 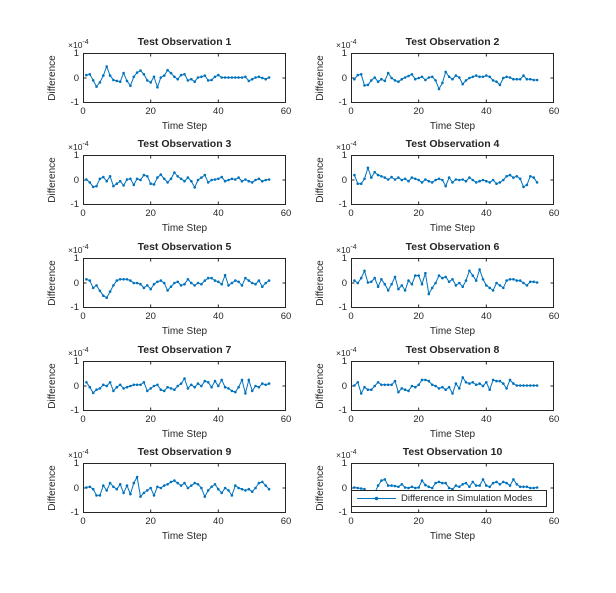 What do you see at coordinates (184, 144) in the screenshot?
I see `subplot-title: Test Observation 3` at bounding box center [184, 144].